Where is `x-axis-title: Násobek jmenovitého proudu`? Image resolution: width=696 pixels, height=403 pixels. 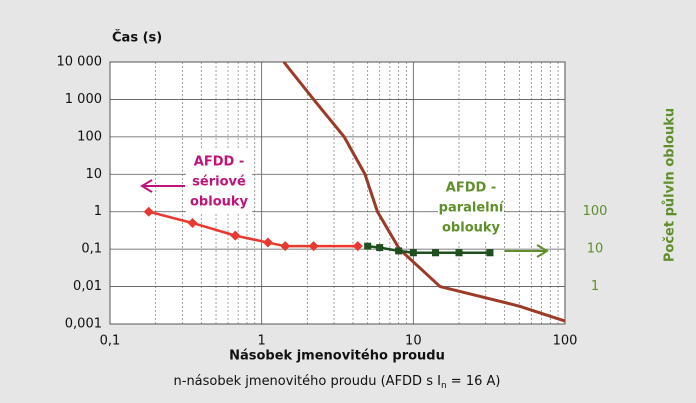
x-axis-title: Násobek jmenovitého proudu is located at coordinates (337, 356).